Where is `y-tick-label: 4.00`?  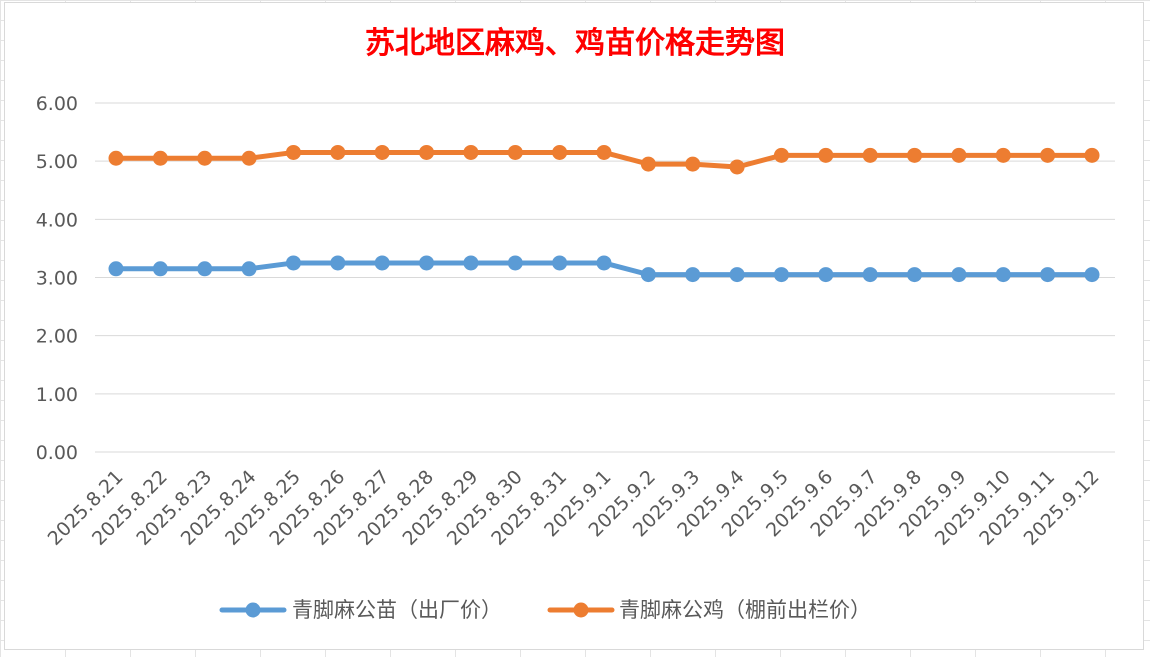 y-tick-label: 4.00 is located at coordinates (57, 220).